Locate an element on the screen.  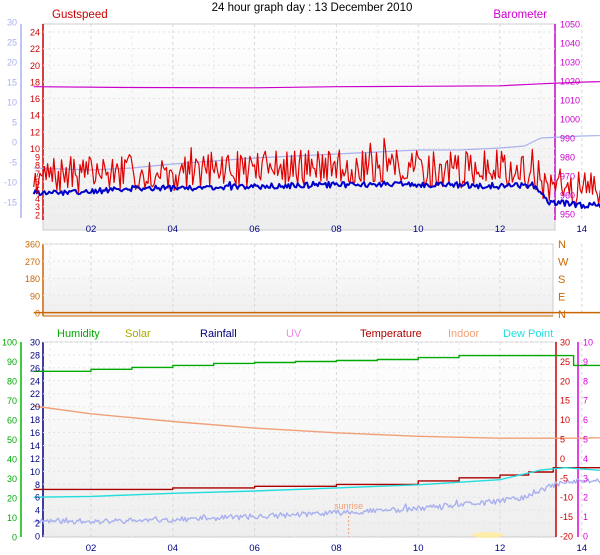
humidity-y-tick-label: 80 is located at coordinates (12, 382).